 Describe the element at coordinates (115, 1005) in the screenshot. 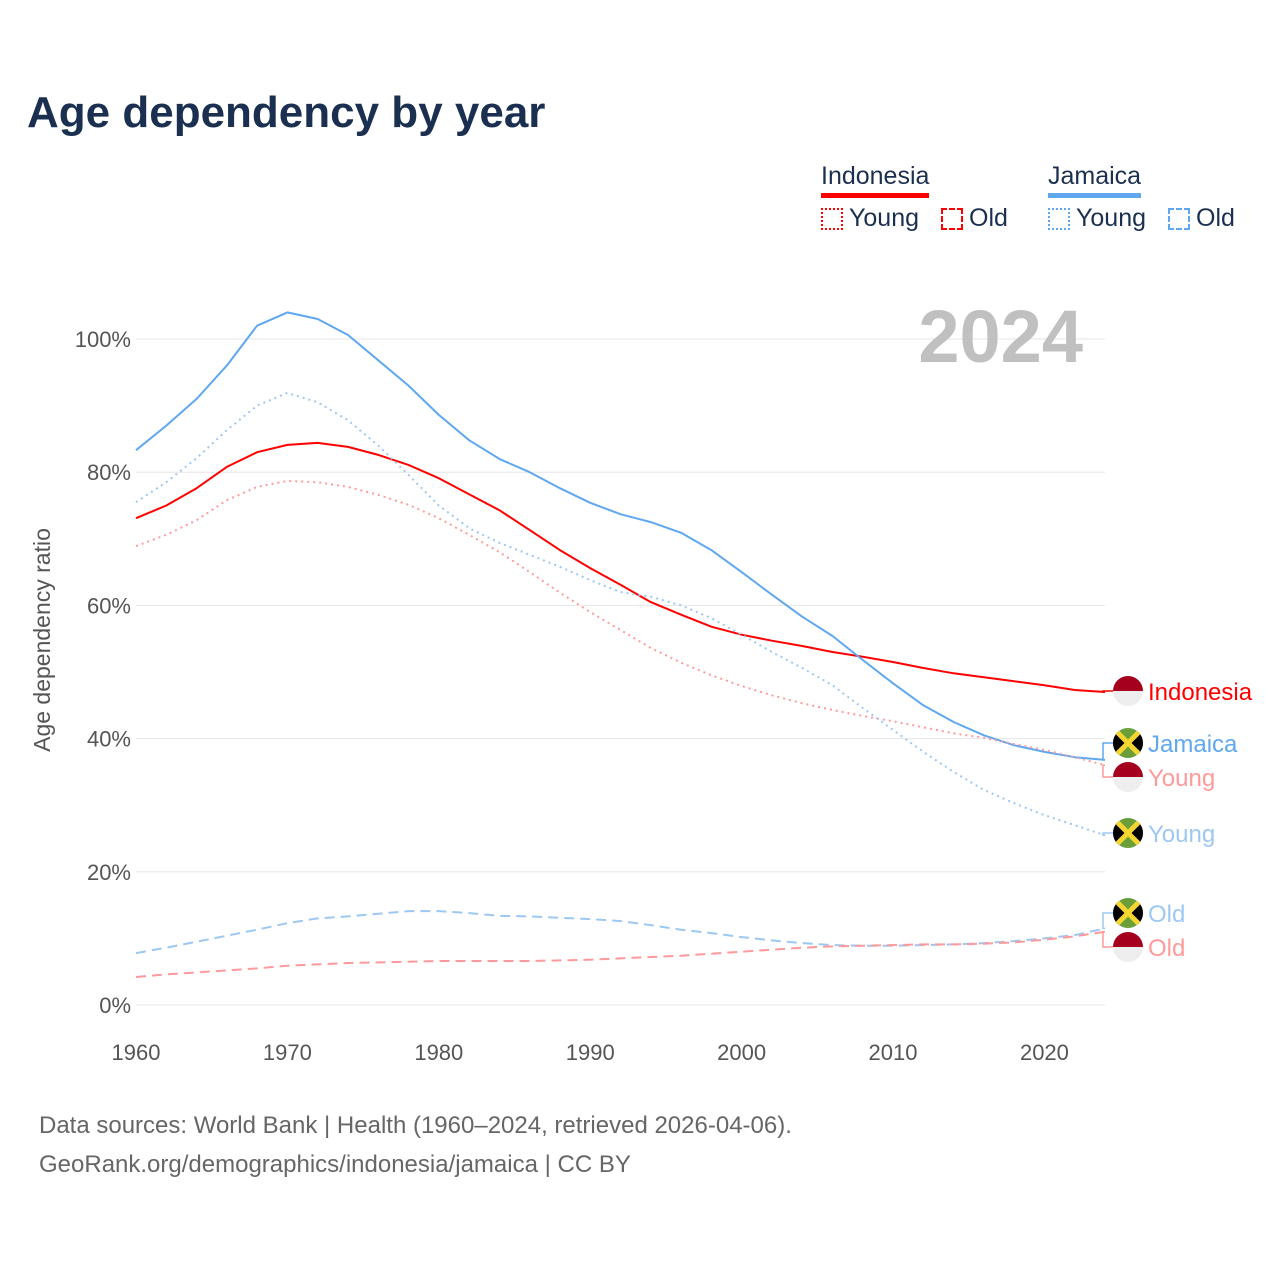

I see `y-tick-label: 0%` at that location.